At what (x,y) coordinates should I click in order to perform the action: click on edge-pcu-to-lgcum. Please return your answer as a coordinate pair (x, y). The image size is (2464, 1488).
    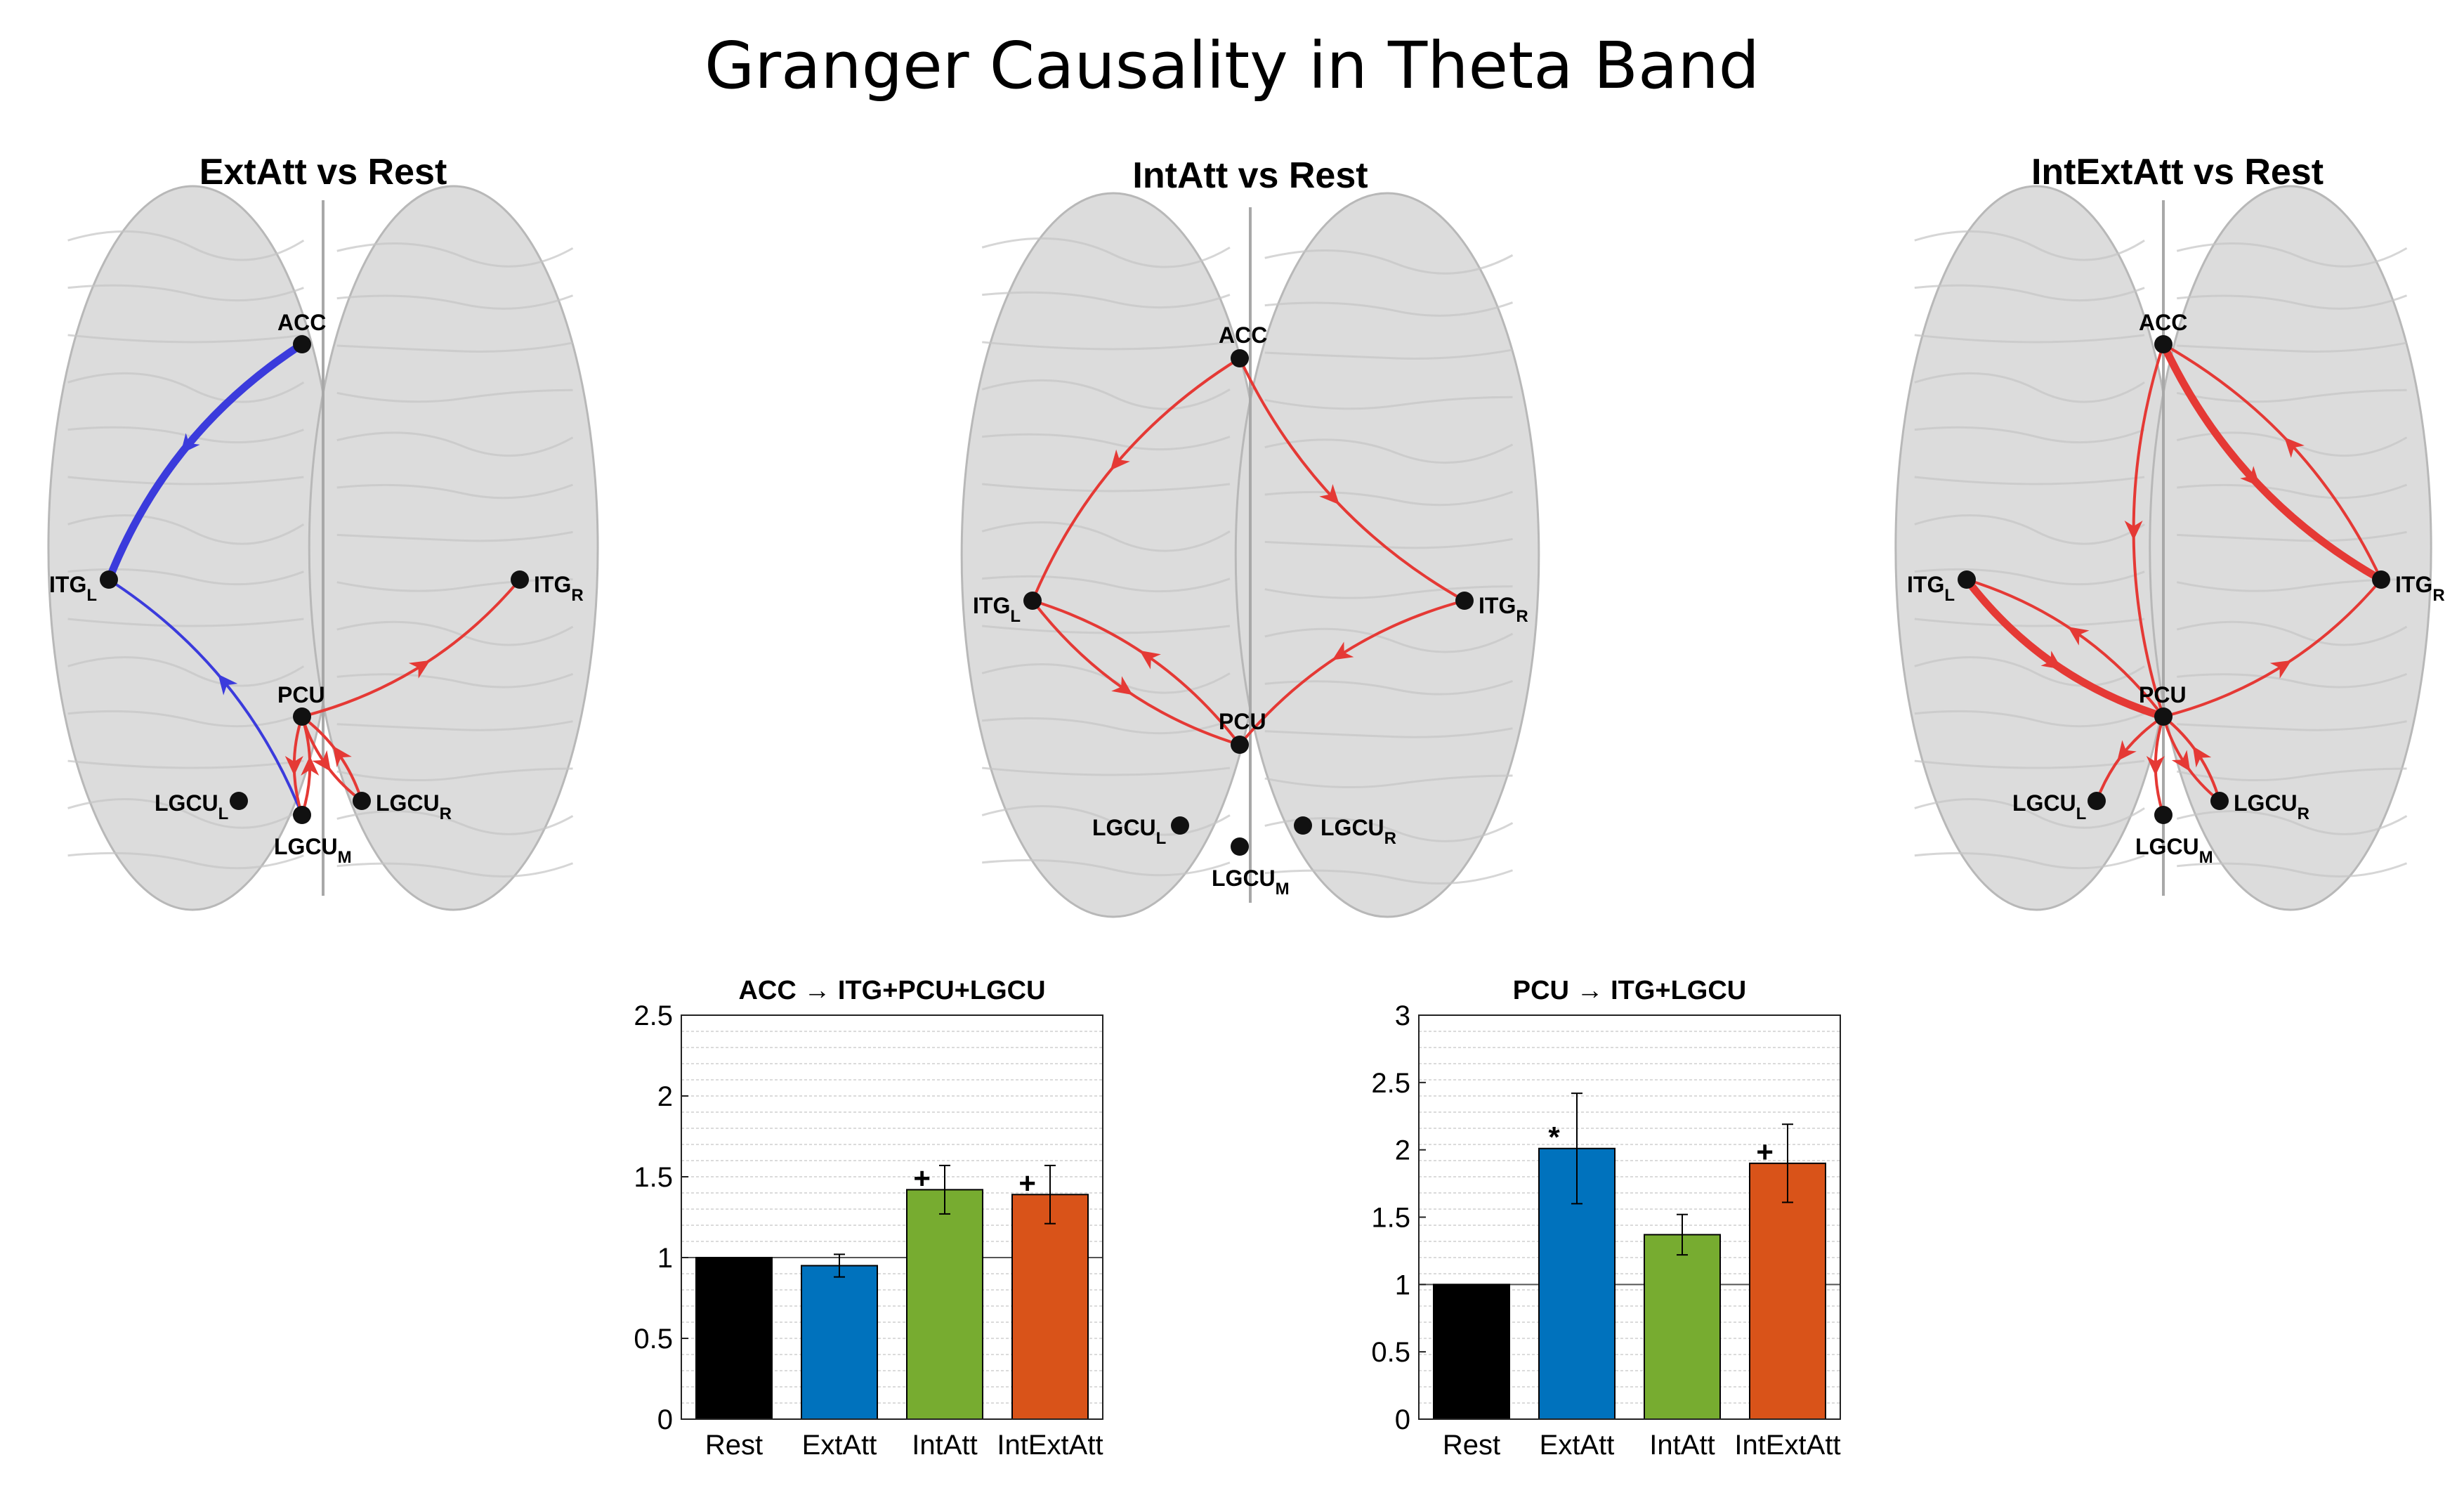
    Looking at the image, I should click on (2155, 765).